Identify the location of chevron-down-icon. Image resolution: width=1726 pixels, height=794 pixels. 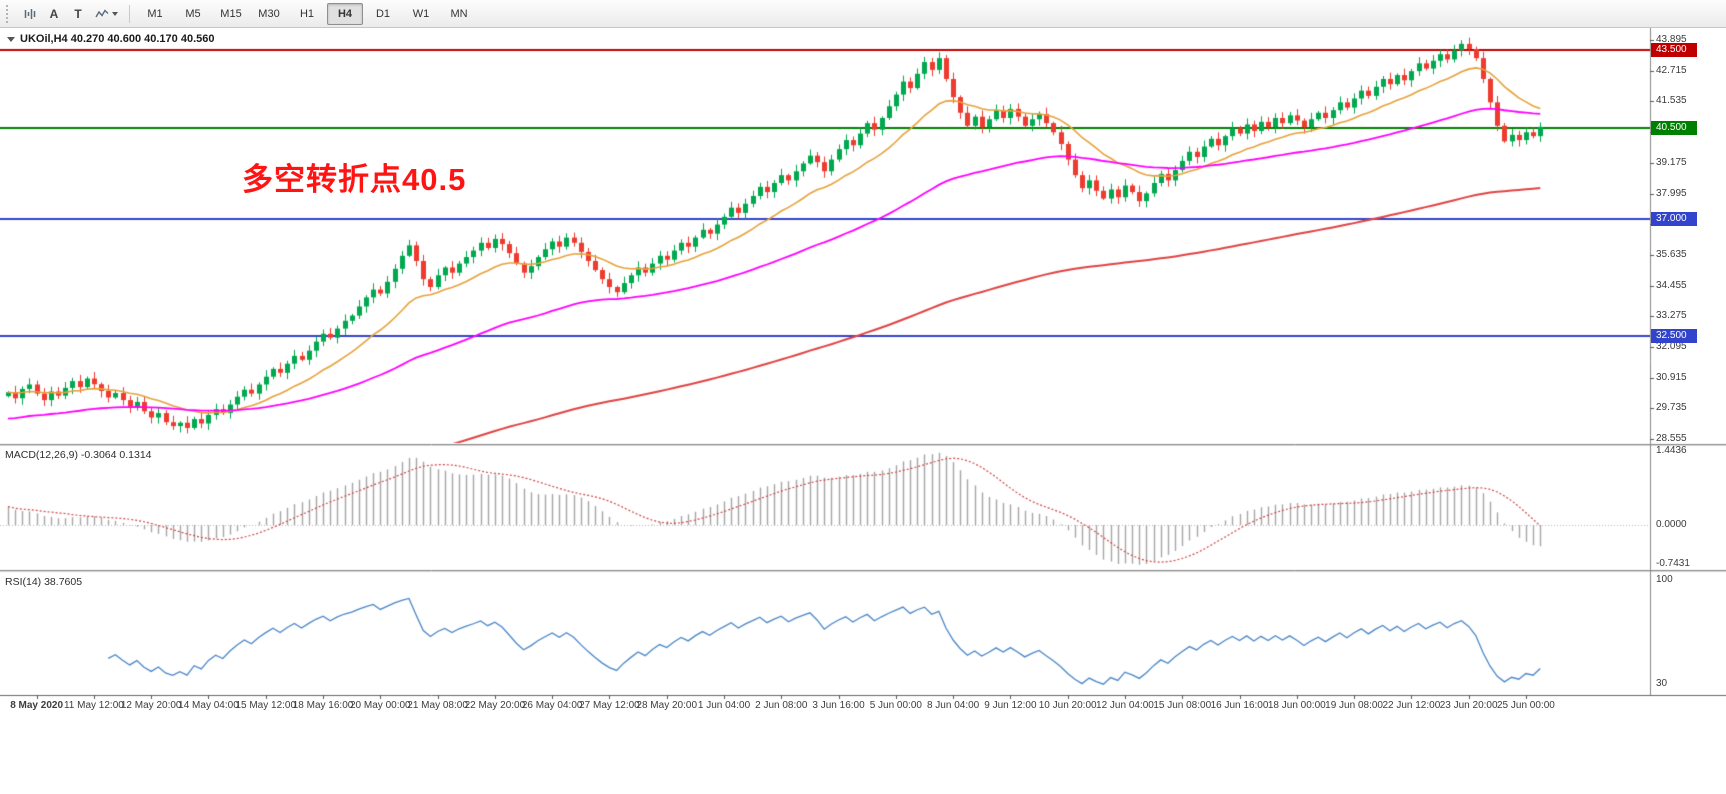
(115, 13).